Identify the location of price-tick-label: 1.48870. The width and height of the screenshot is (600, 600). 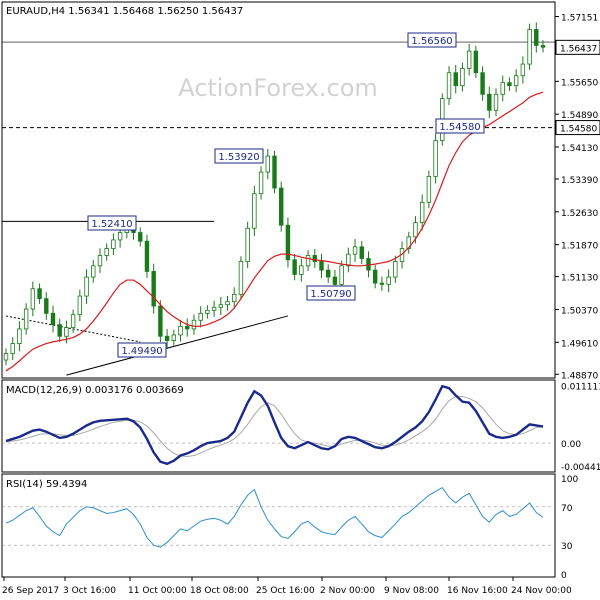
(579, 376).